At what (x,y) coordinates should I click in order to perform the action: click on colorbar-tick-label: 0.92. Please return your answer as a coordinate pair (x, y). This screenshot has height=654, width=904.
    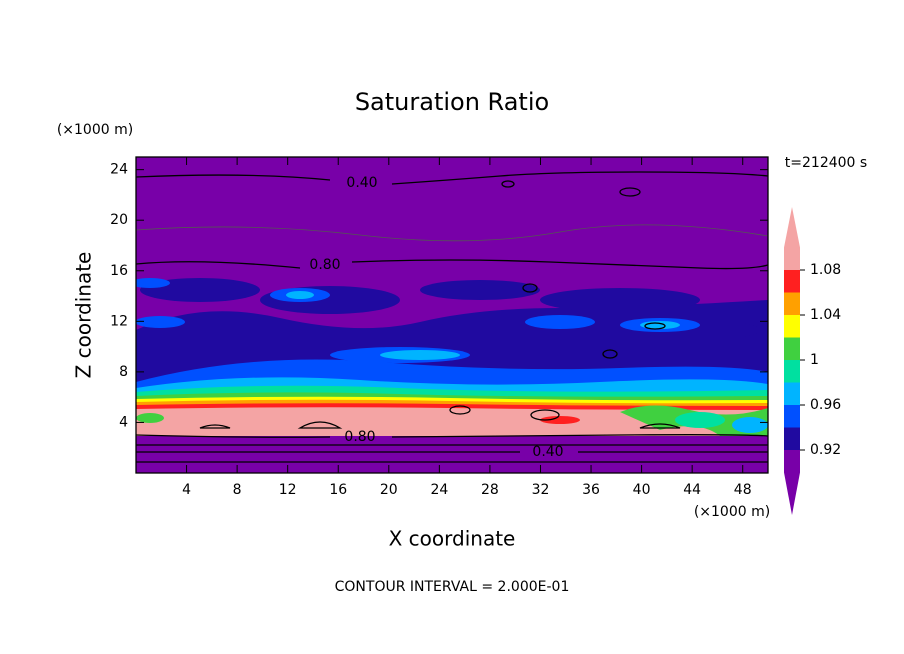
    Looking at the image, I should click on (825, 450).